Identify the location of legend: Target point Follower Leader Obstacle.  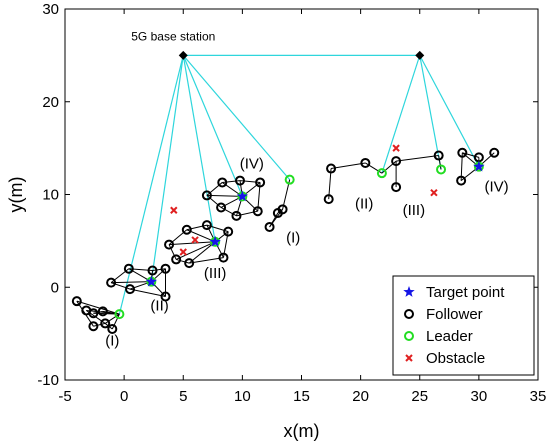
(463, 325).